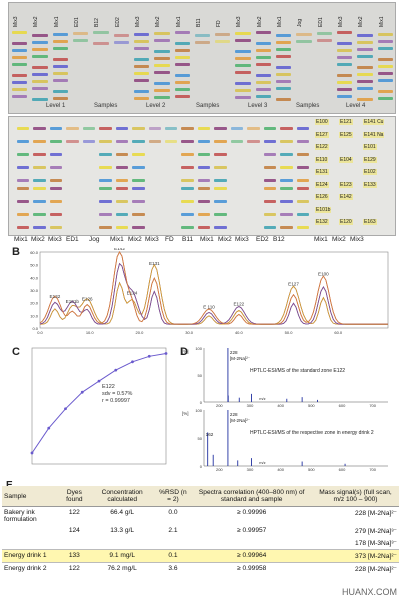 This screenshot has width=401, height=599. I want to click on x-tick-label: 300, so click(250, 469).